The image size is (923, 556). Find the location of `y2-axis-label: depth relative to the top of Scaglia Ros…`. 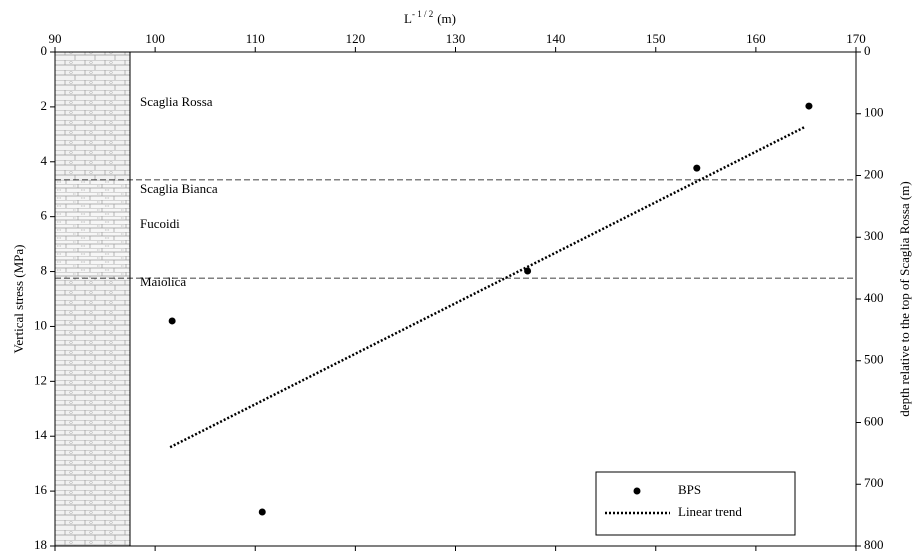

y2-axis-label: depth relative to the top of Scaglia Ros… is located at coordinates (904, 298).